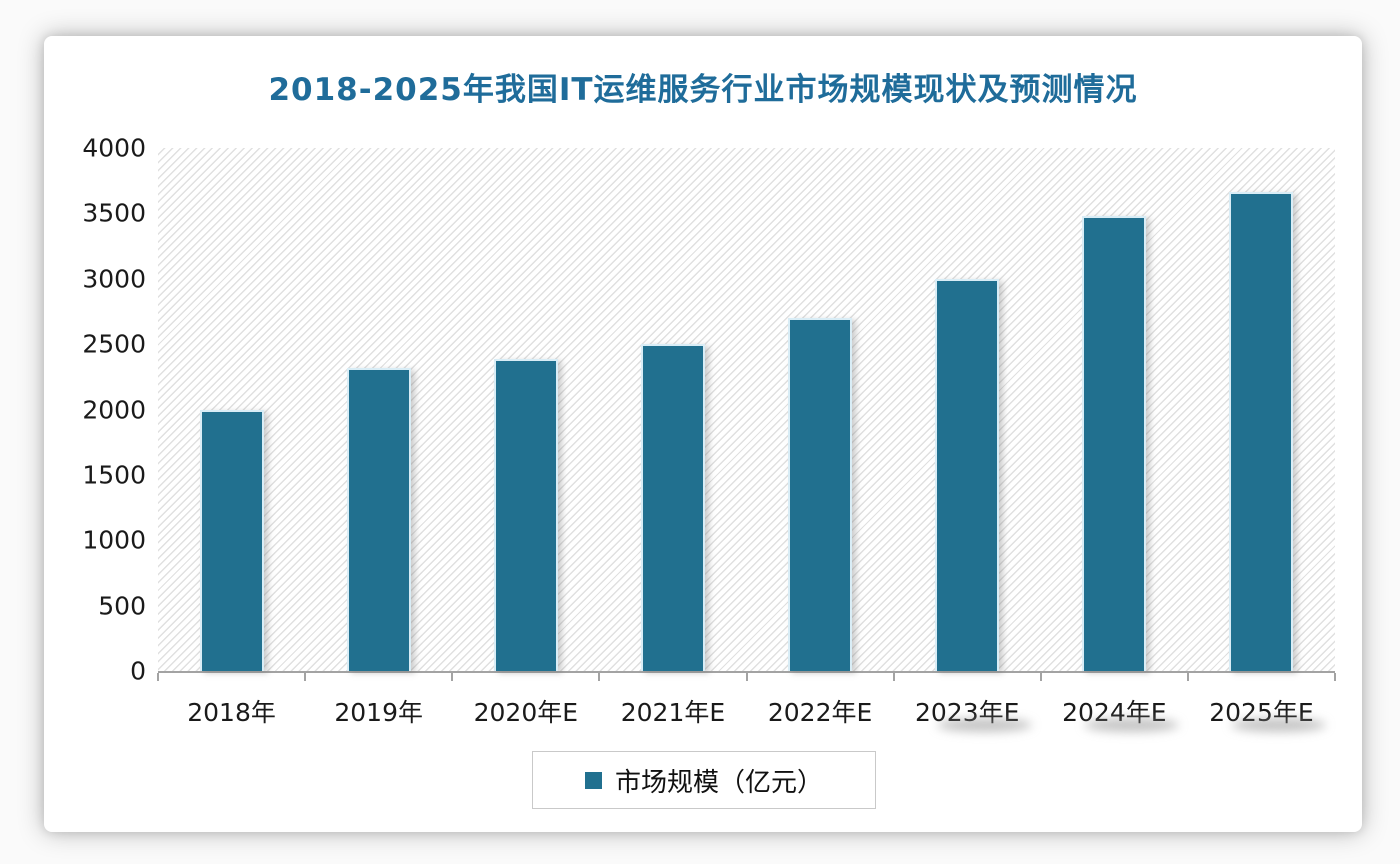  Describe the element at coordinates (526, 712) in the screenshot. I see `x-axis-tick-label: 2020年E` at that location.